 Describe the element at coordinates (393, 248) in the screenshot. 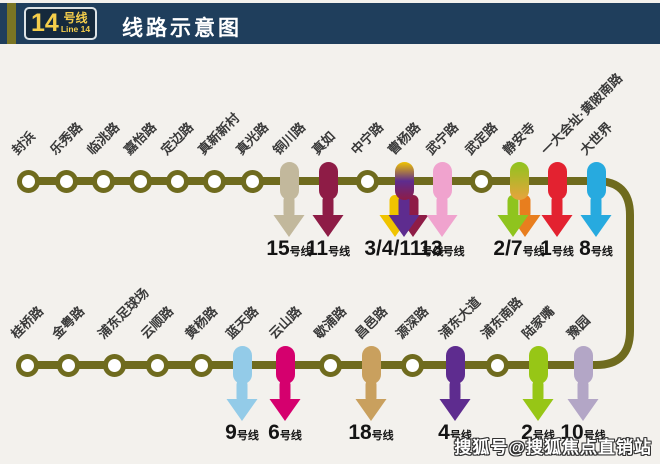

I see `transfer-line-number: 3/4/11` at that location.